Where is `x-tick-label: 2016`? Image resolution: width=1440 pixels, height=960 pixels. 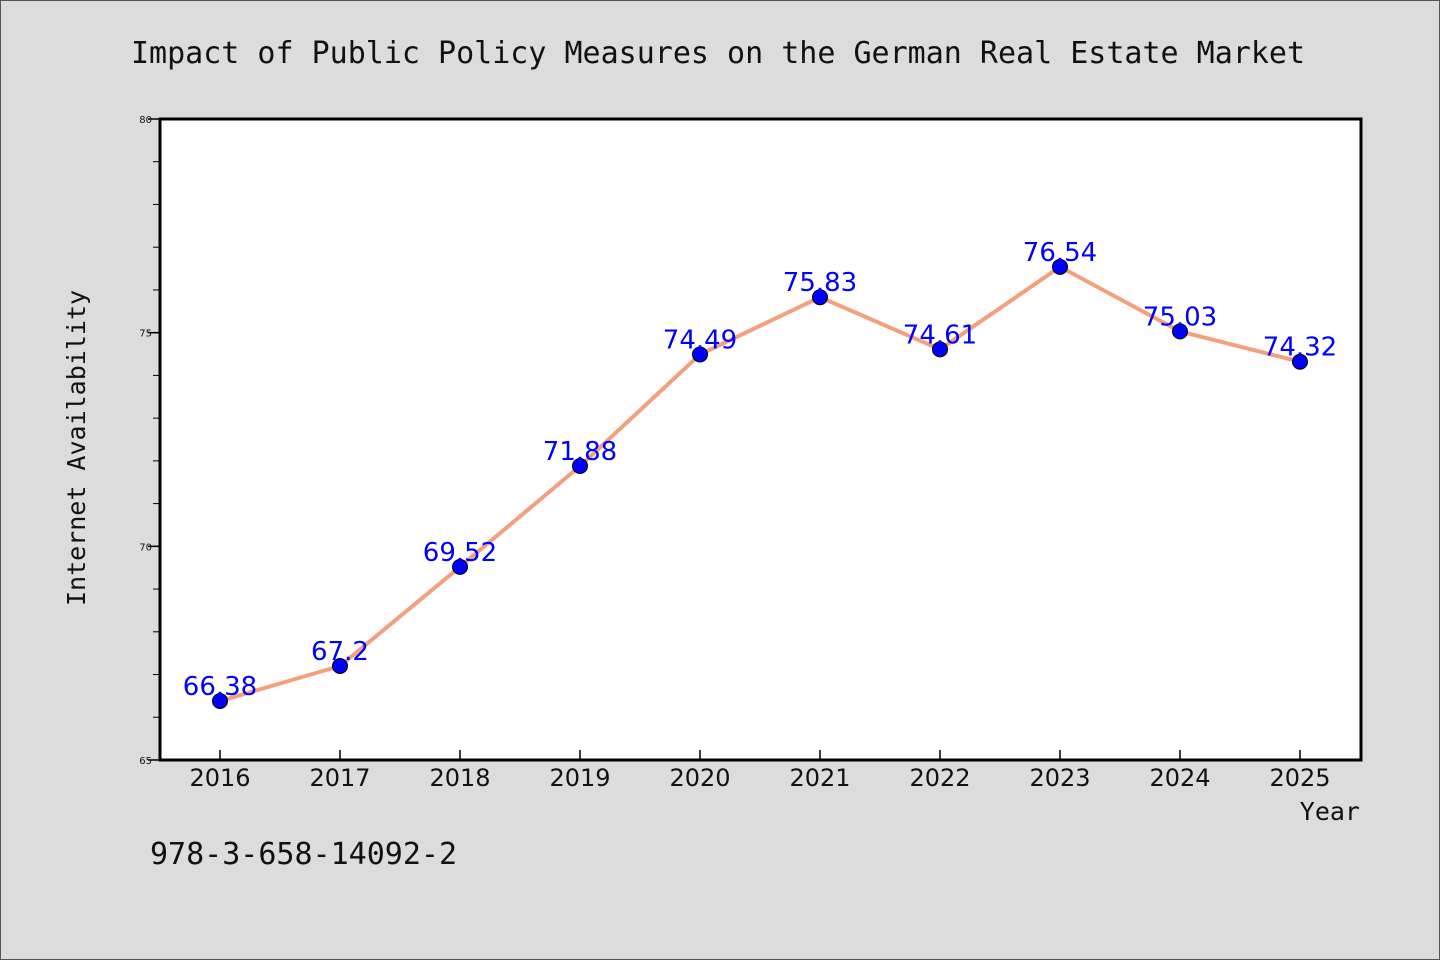 x-tick-label: 2016 is located at coordinates (219, 778).